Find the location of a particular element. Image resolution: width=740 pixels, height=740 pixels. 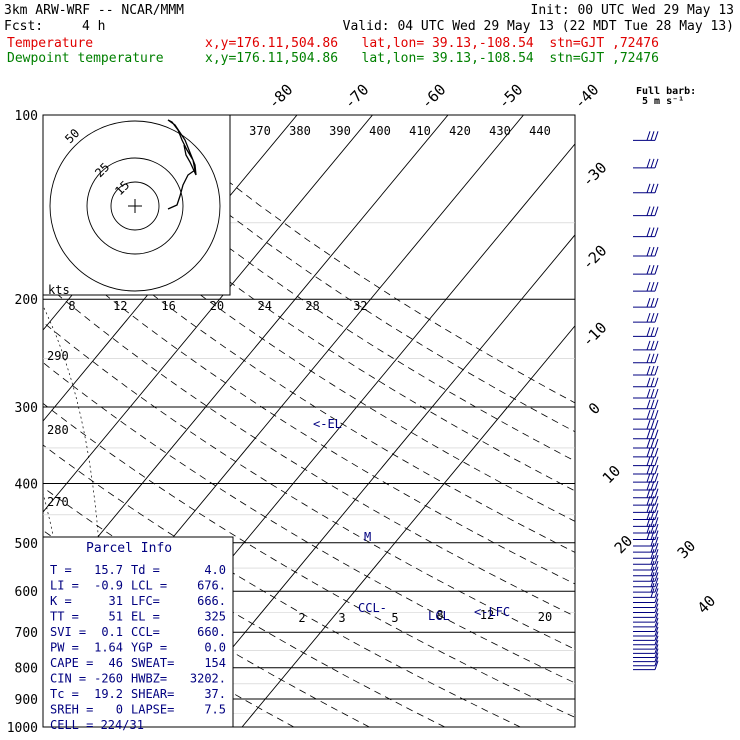

theta-label: 370 is located at coordinates (260, 131).